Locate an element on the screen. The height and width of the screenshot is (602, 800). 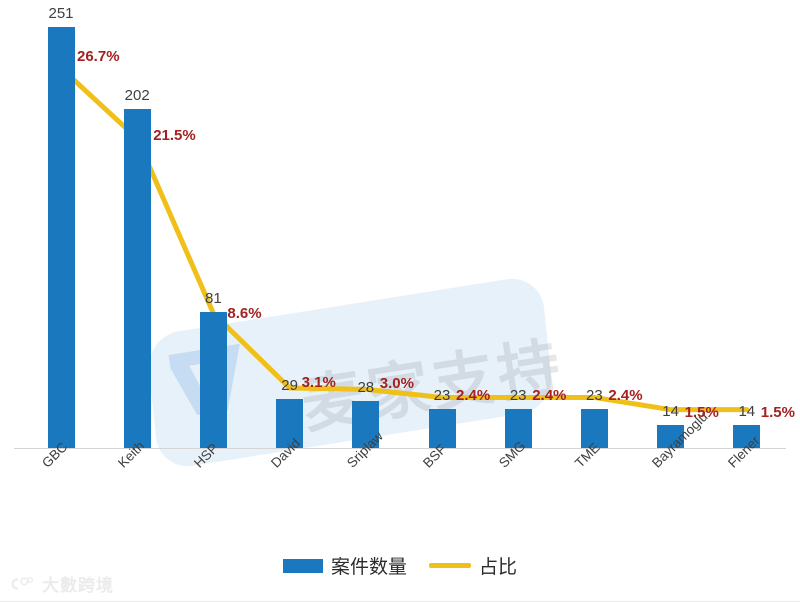
bar-value-label: 202 is located at coordinates (137, 96).